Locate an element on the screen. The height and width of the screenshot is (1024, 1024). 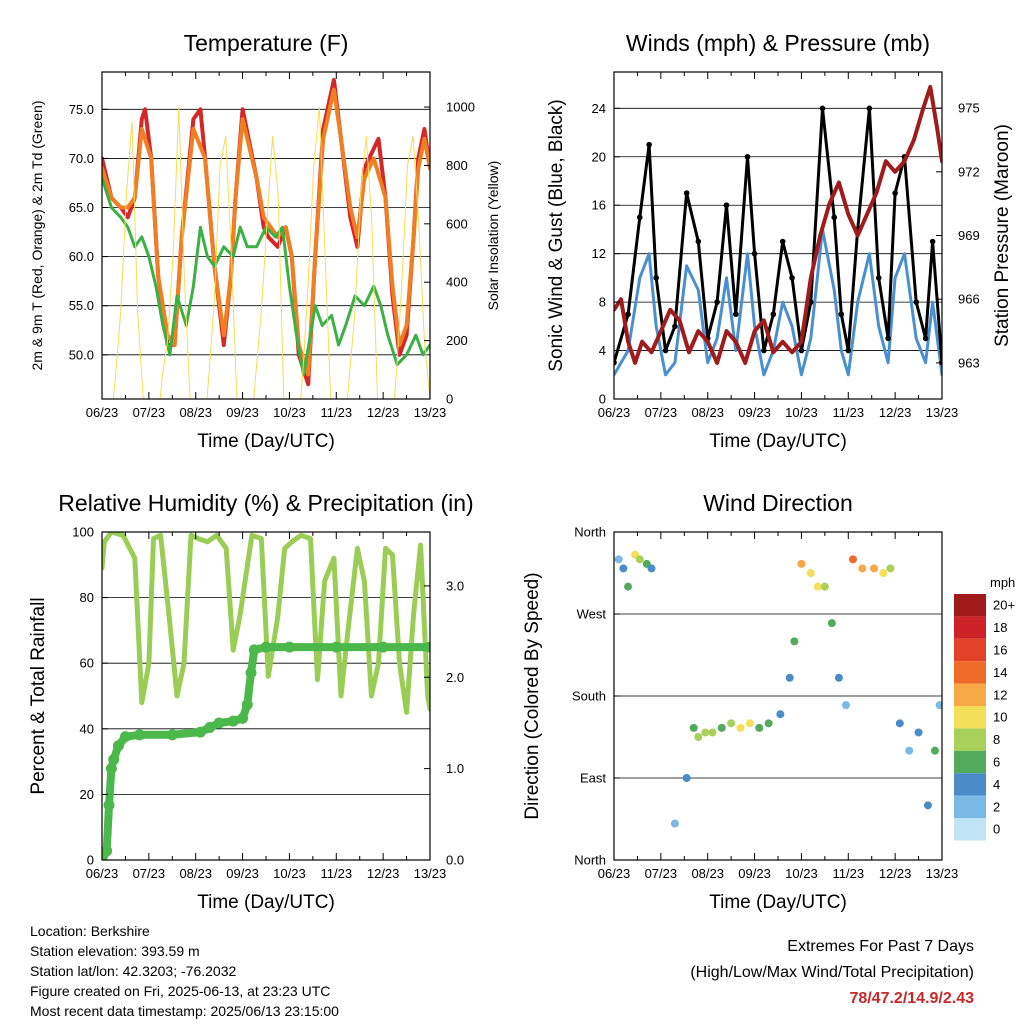
y2-tick-label: 3.0 is located at coordinates (455, 585).